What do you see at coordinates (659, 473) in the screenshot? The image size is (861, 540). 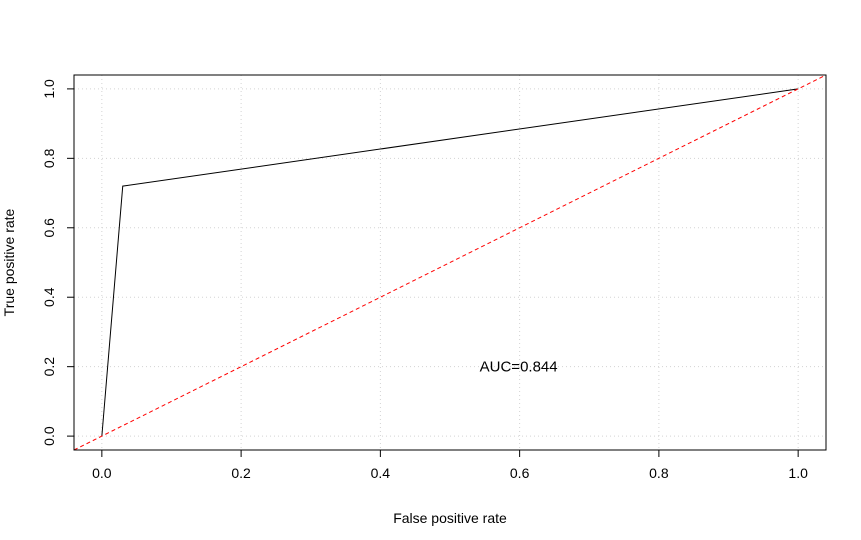 I see `x-tick-label-4: 0.8` at bounding box center [659, 473].